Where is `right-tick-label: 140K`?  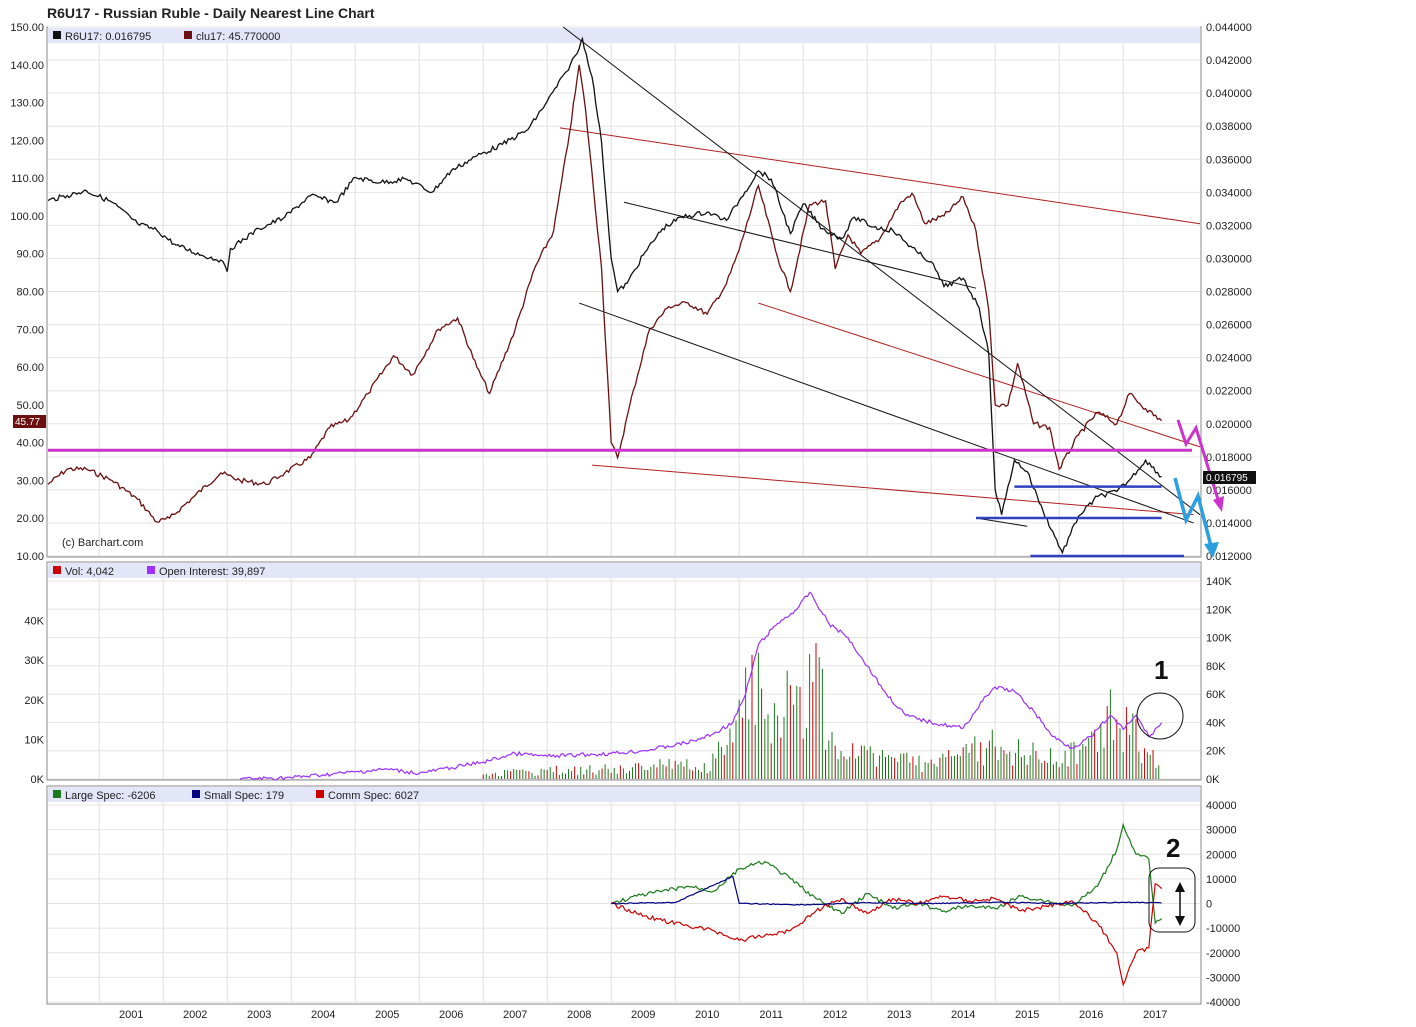
right-tick-label: 140K is located at coordinates (1219, 582).